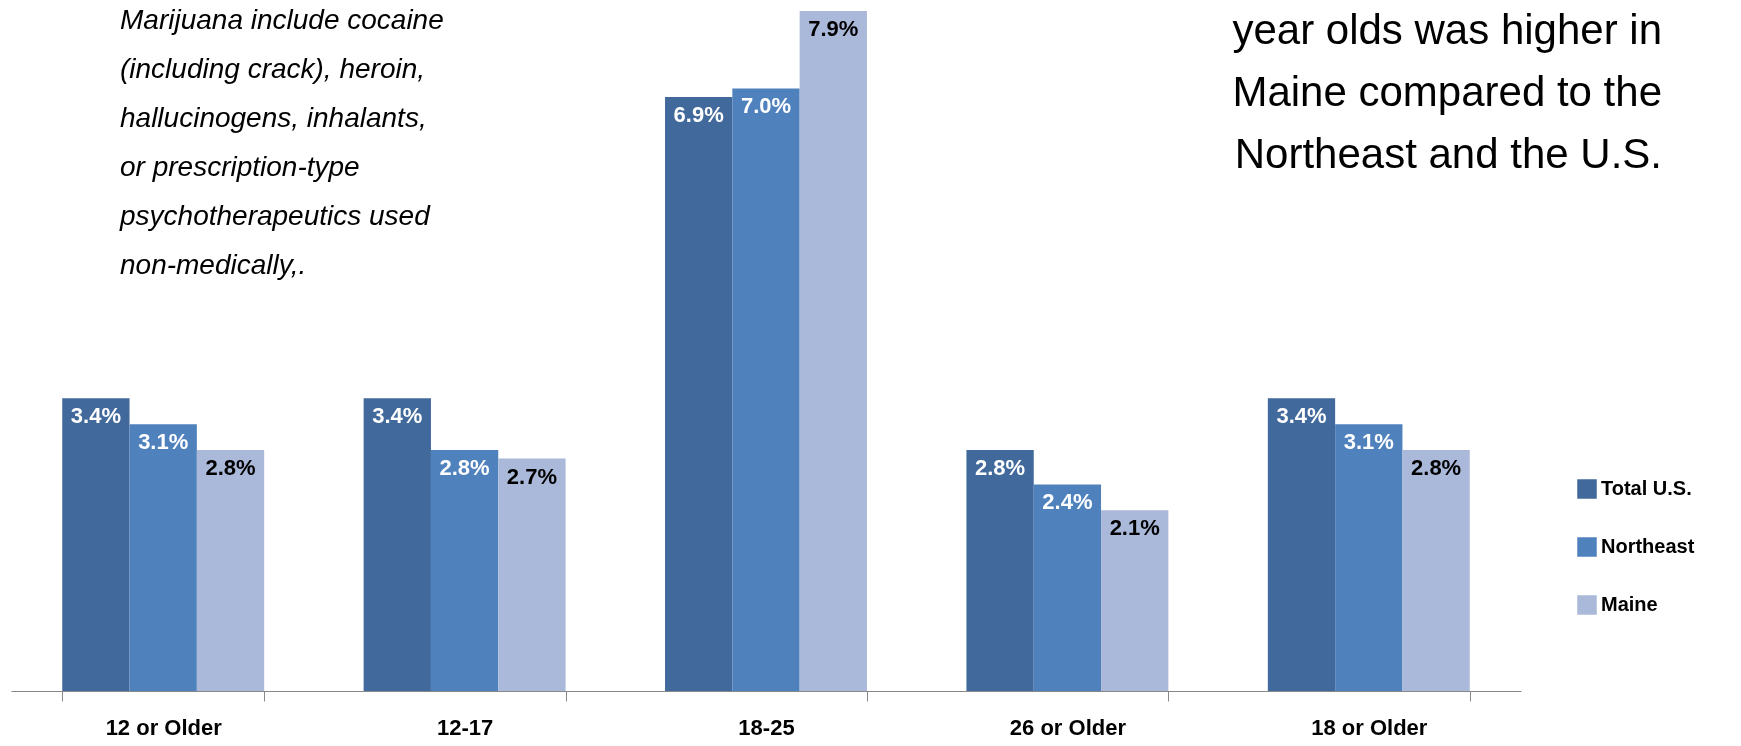  What do you see at coordinates (1067, 502) in the screenshot?
I see `data-label: 2.4%` at bounding box center [1067, 502].